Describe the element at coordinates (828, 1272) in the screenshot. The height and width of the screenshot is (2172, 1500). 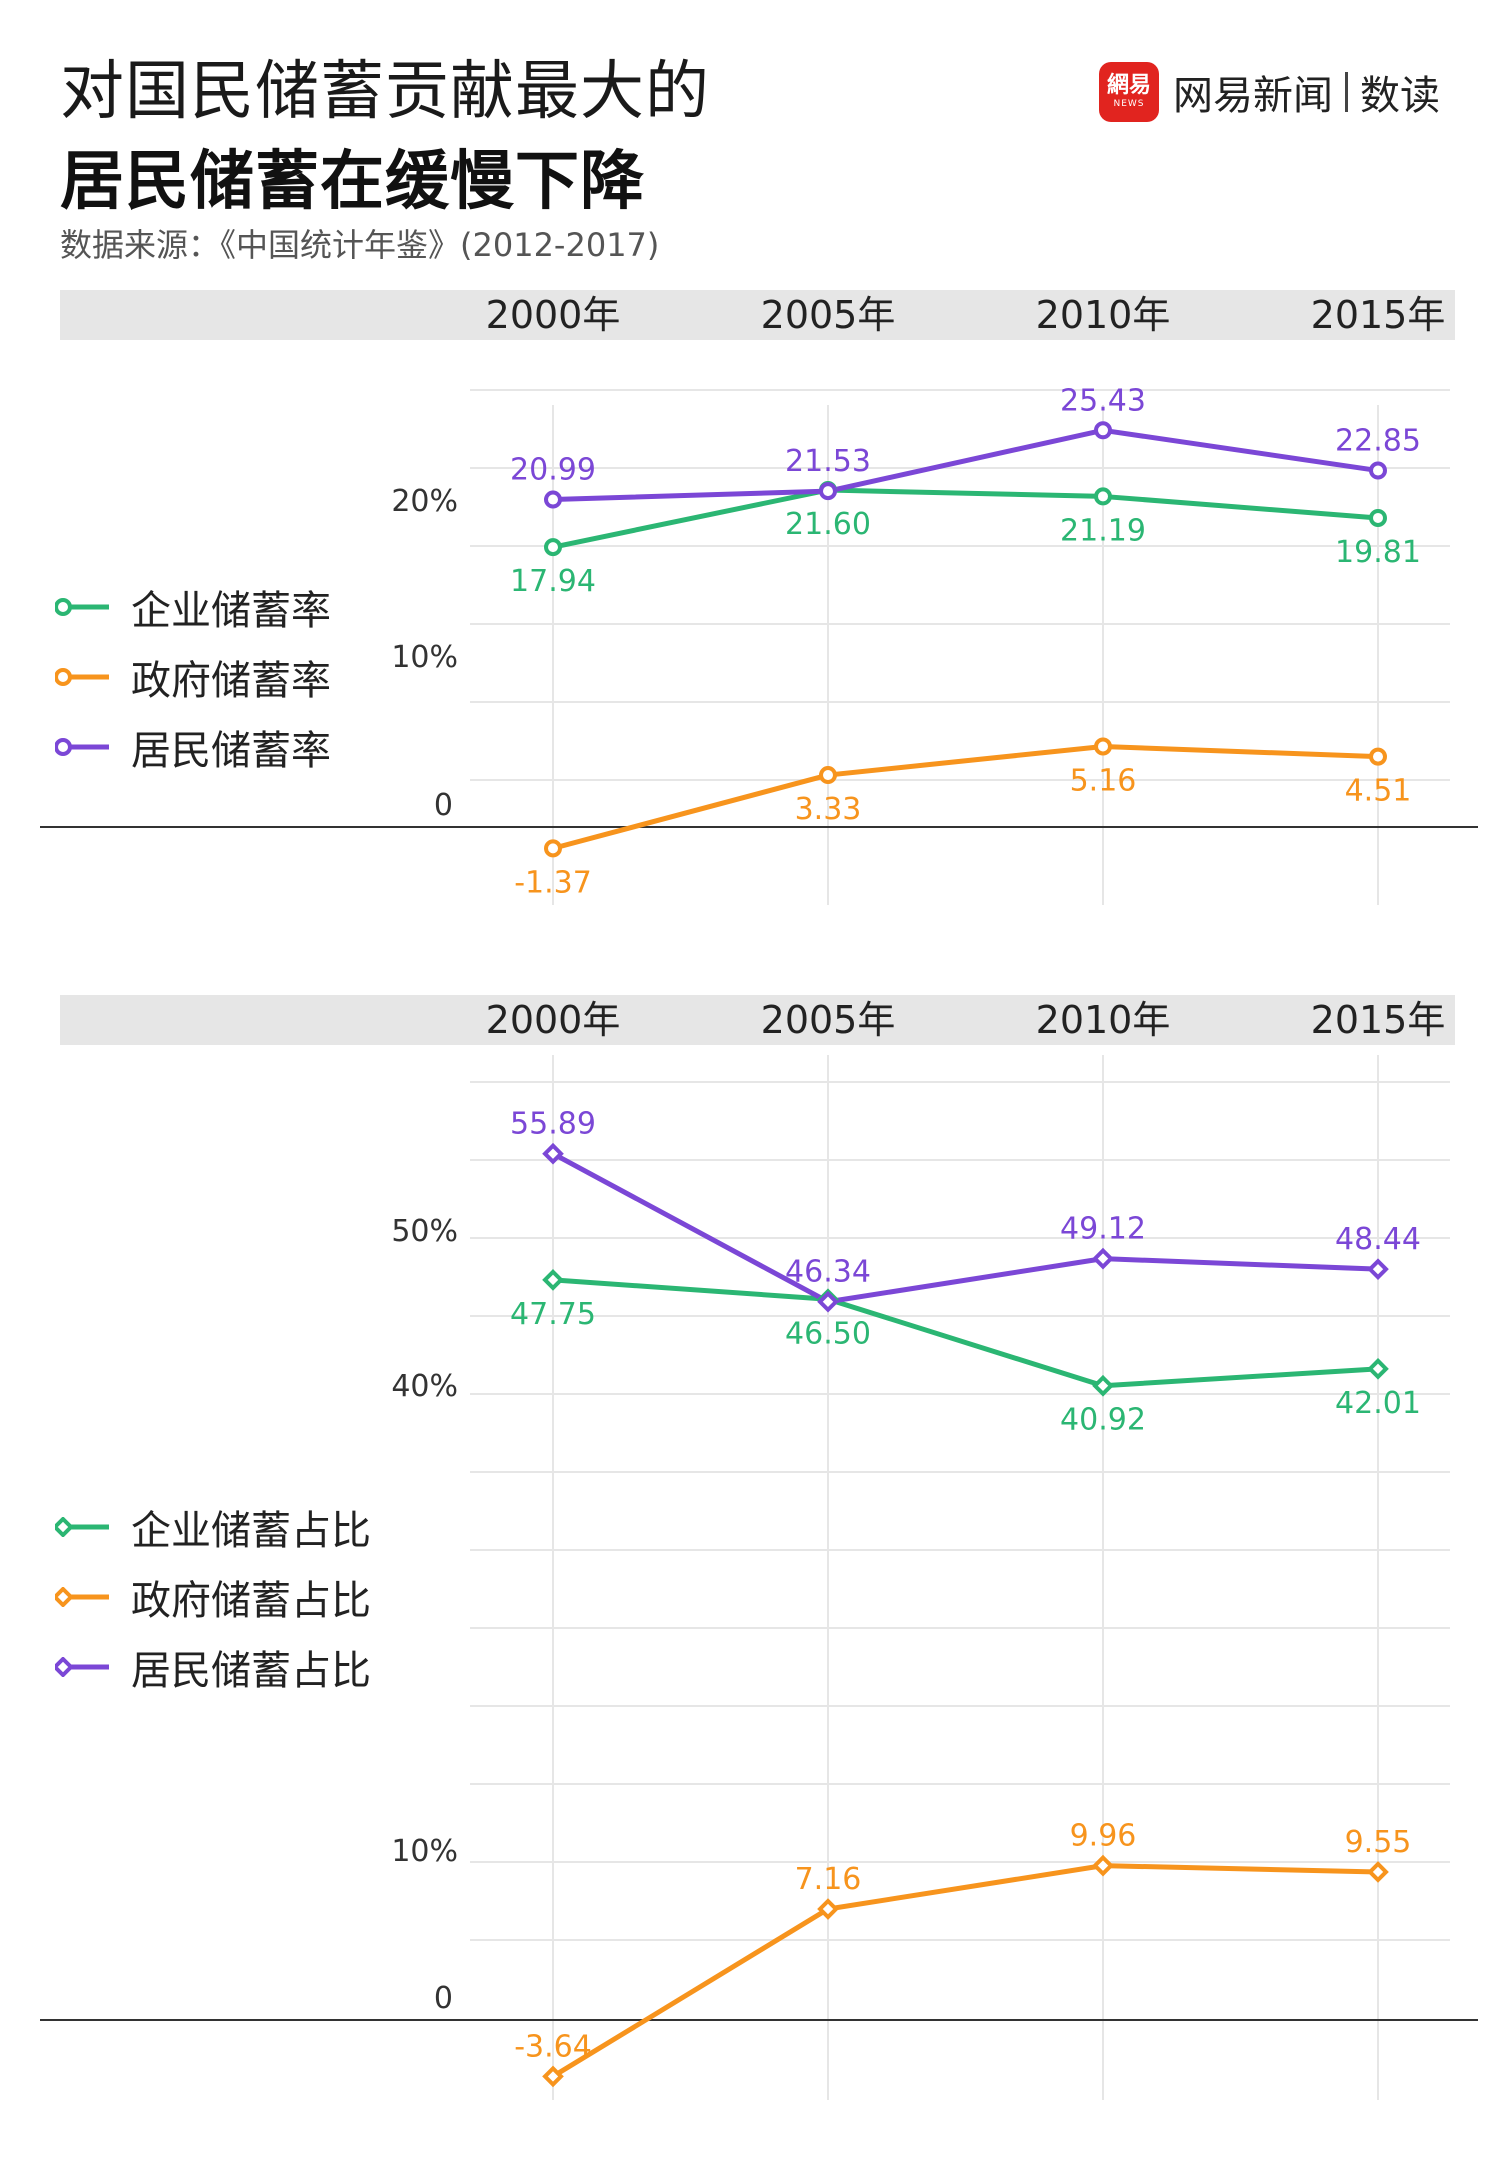
I see `data-label: 46.34` at that location.